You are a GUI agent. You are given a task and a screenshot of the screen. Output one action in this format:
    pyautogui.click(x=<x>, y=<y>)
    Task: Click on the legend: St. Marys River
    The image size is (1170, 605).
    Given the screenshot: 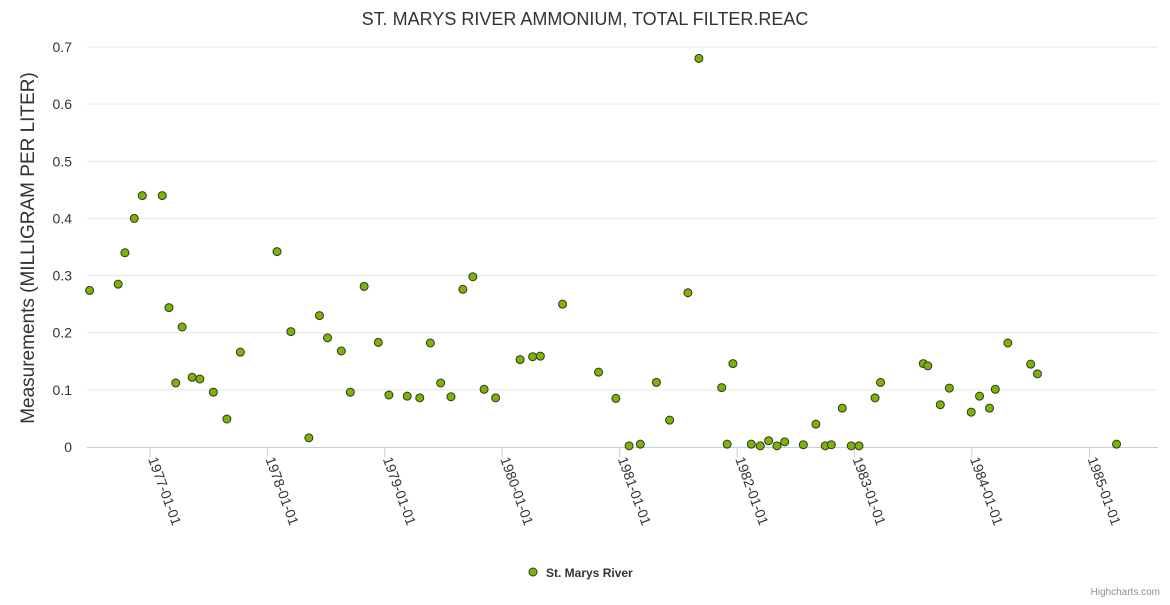 What is the action you would take?
    pyautogui.click(x=580, y=573)
    